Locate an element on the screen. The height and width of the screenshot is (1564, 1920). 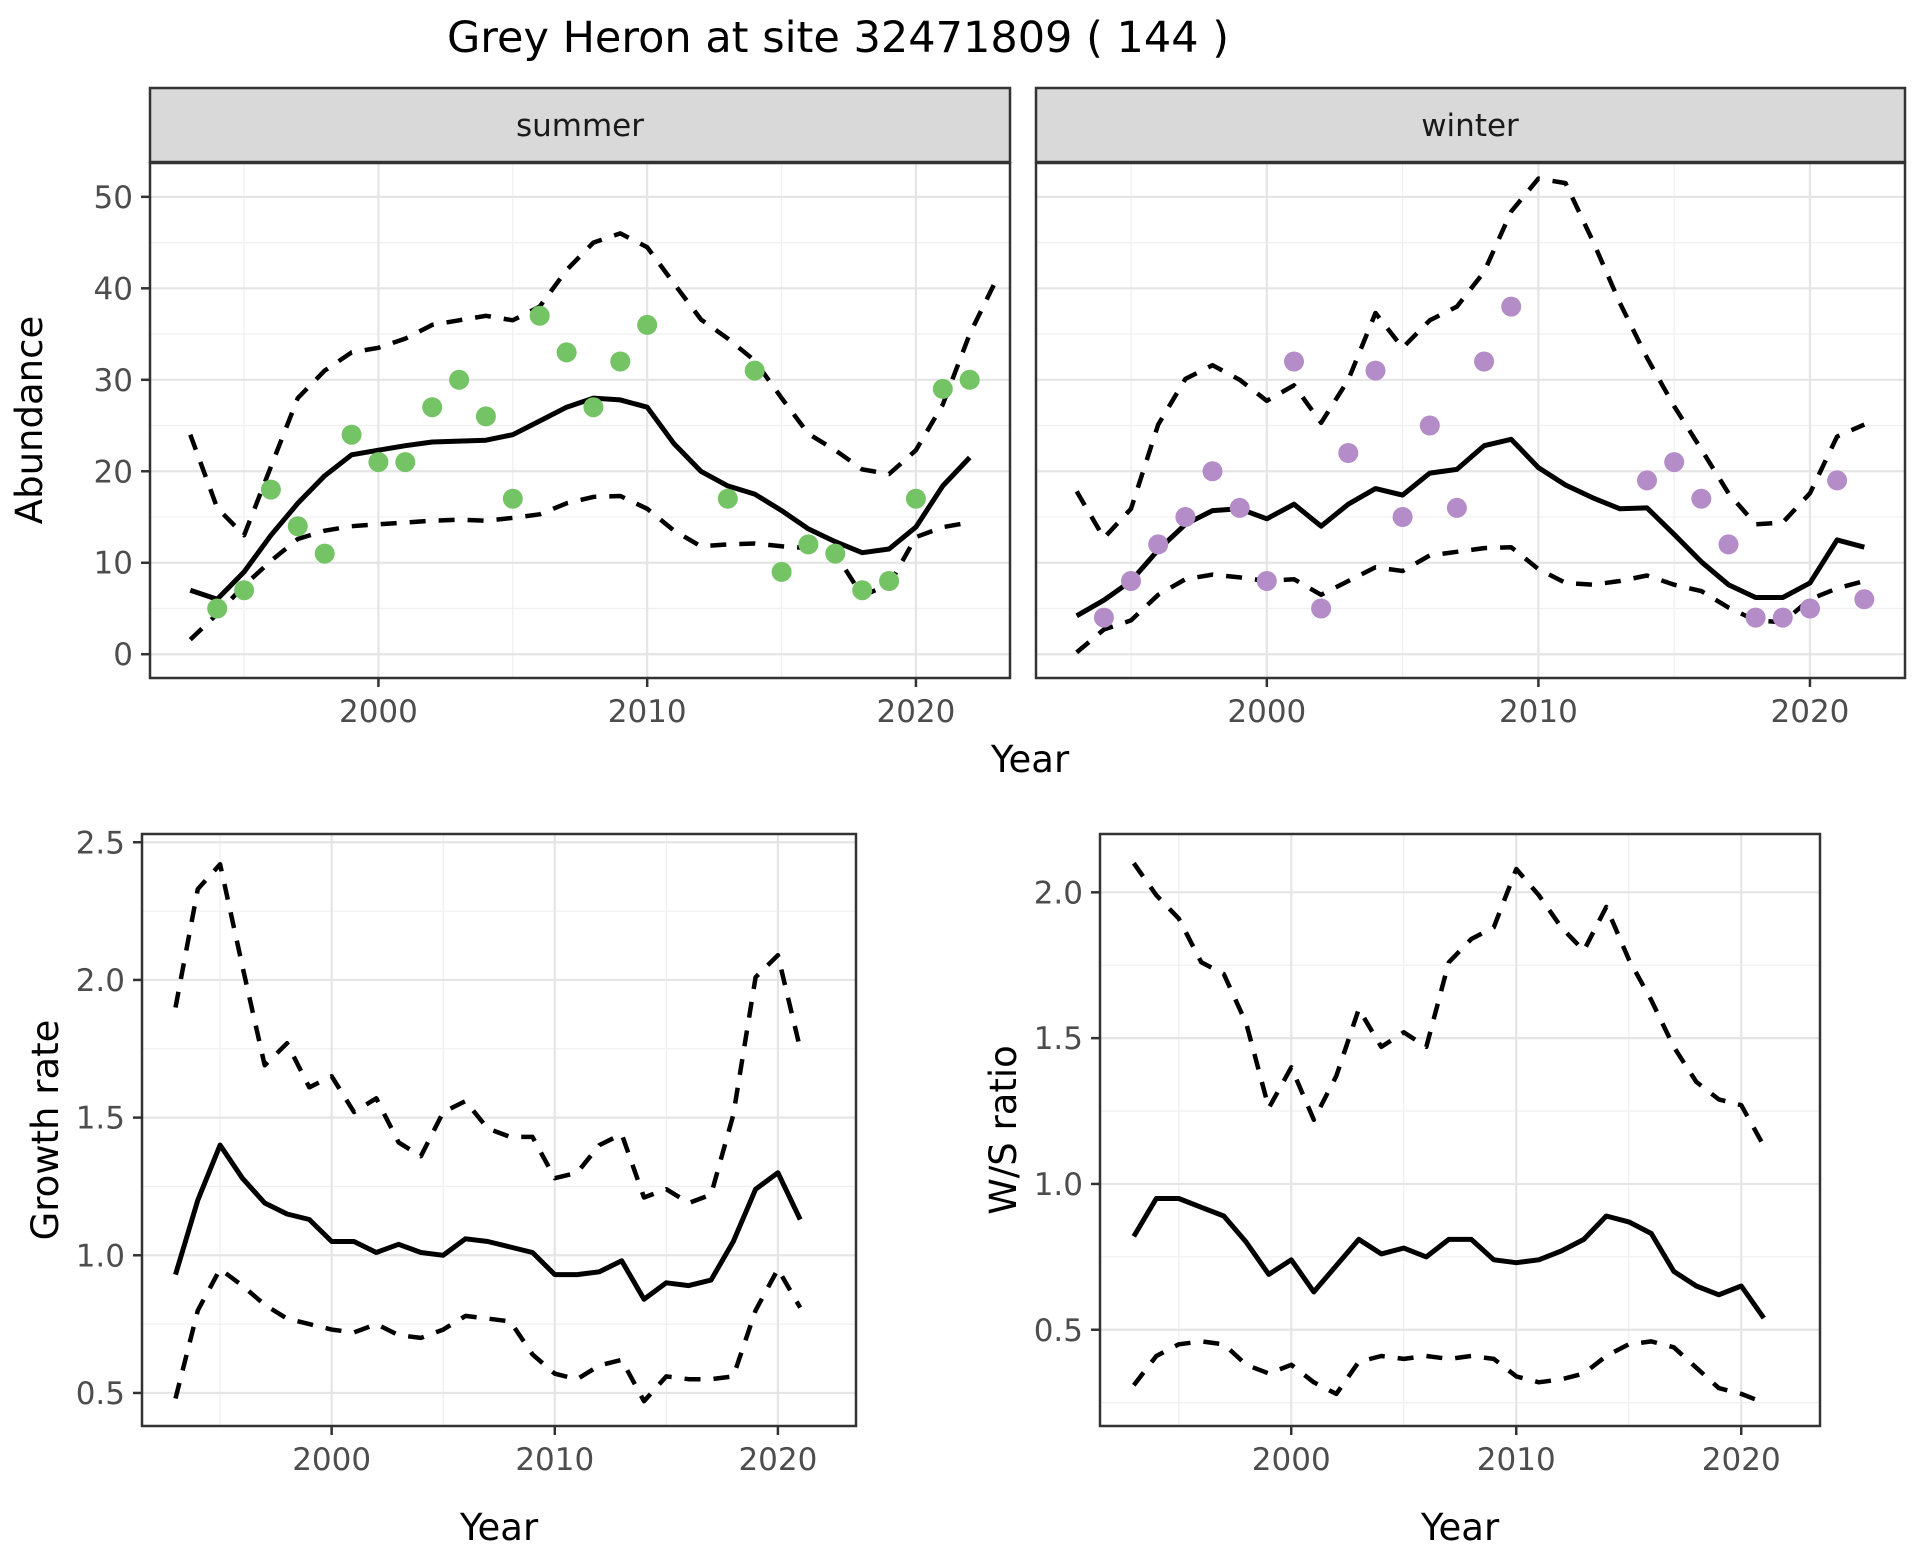
y-tick-label: 50 is located at coordinates (113, 198).